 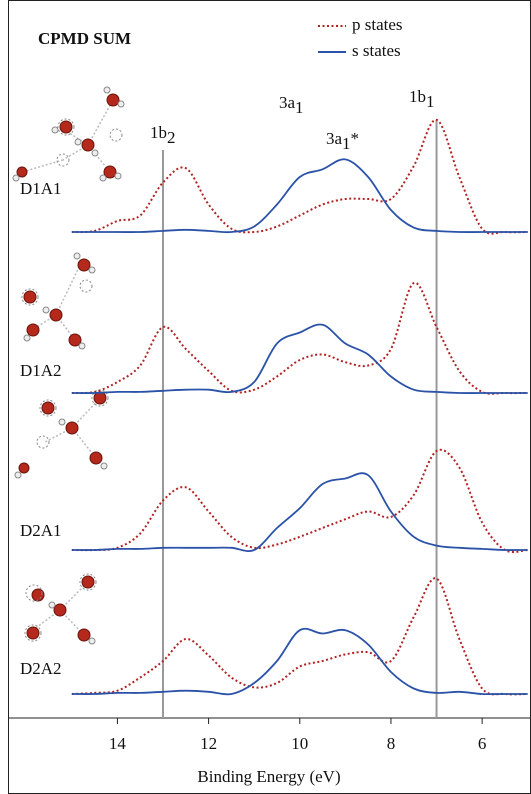 I want to click on annotation: 1b1, so click(x=422, y=99).